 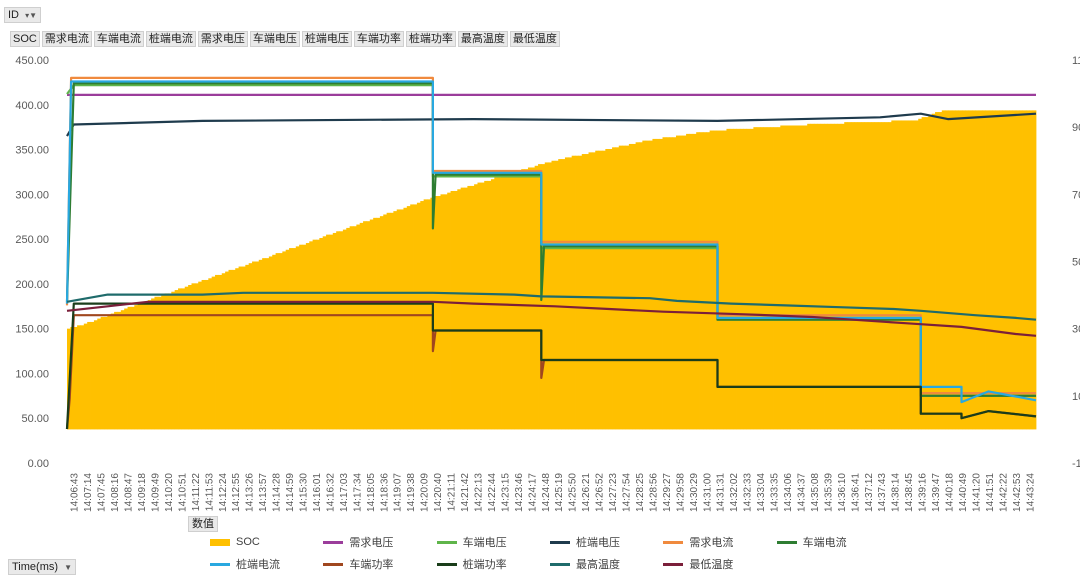 What do you see at coordinates (222, 39) in the screenshot?
I see `field-button-4: 需求电压` at bounding box center [222, 39].